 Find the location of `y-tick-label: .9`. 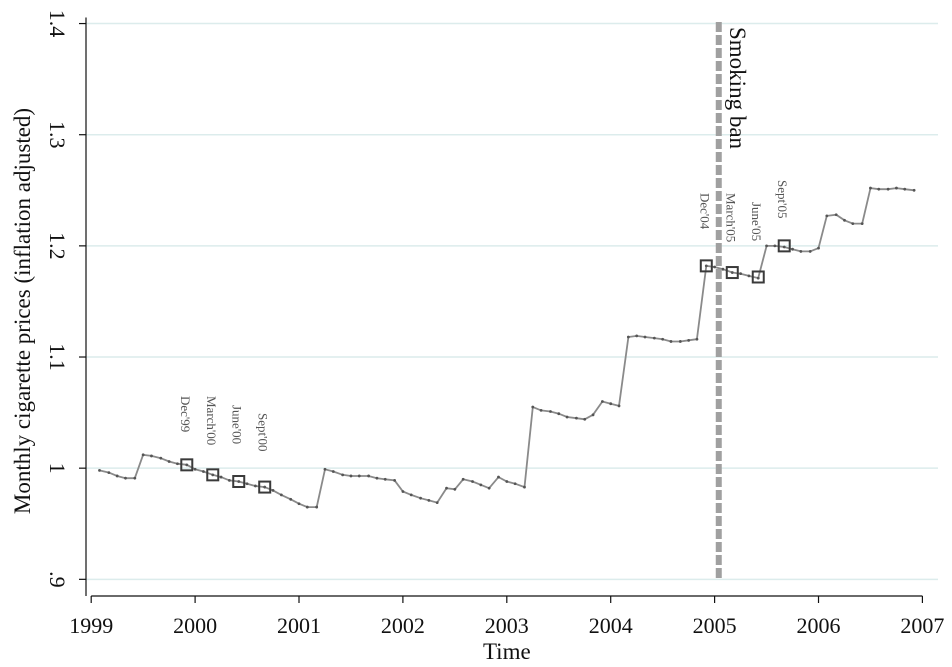

y-tick-label: .9 is located at coordinates (57, 579).